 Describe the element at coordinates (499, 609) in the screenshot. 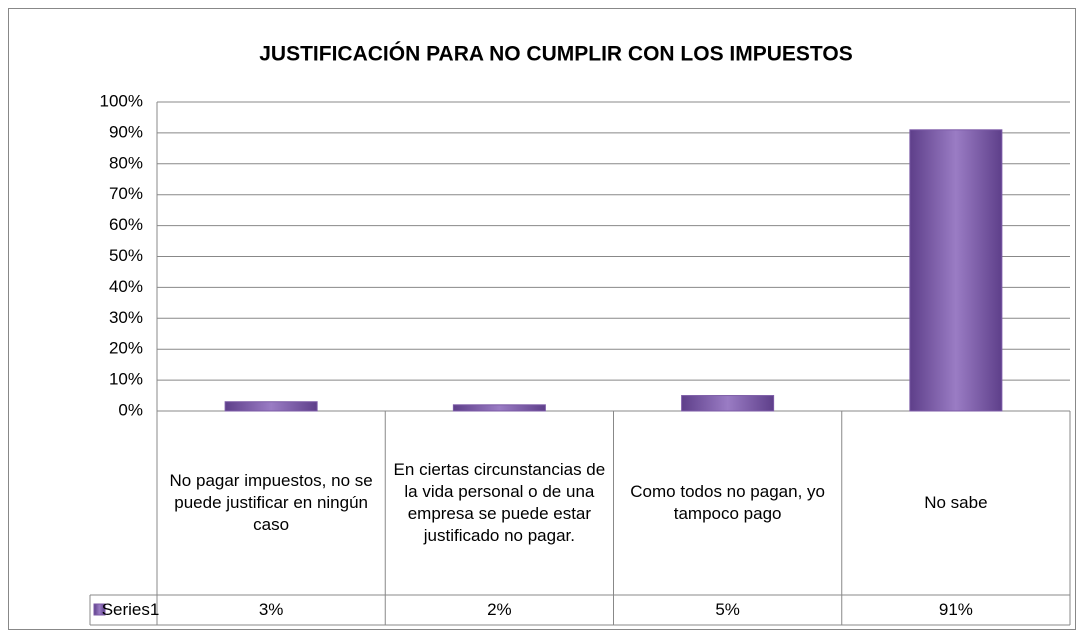

I see `data-label: 2%` at that location.